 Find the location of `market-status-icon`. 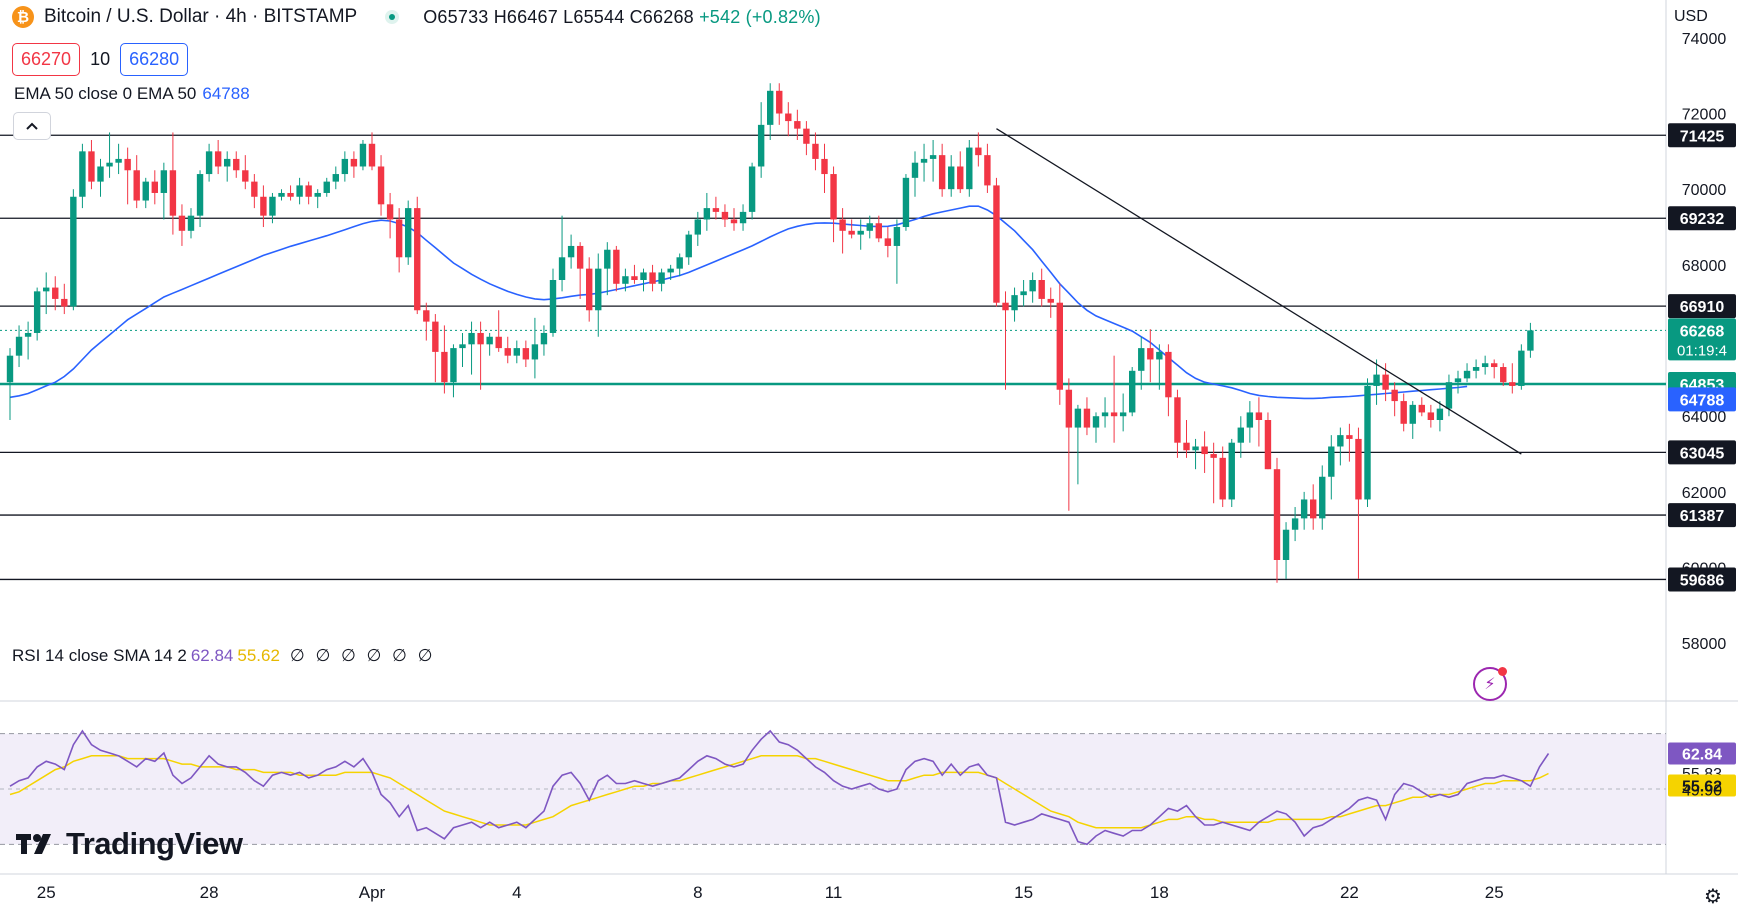

market-status-icon is located at coordinates (392, 17).